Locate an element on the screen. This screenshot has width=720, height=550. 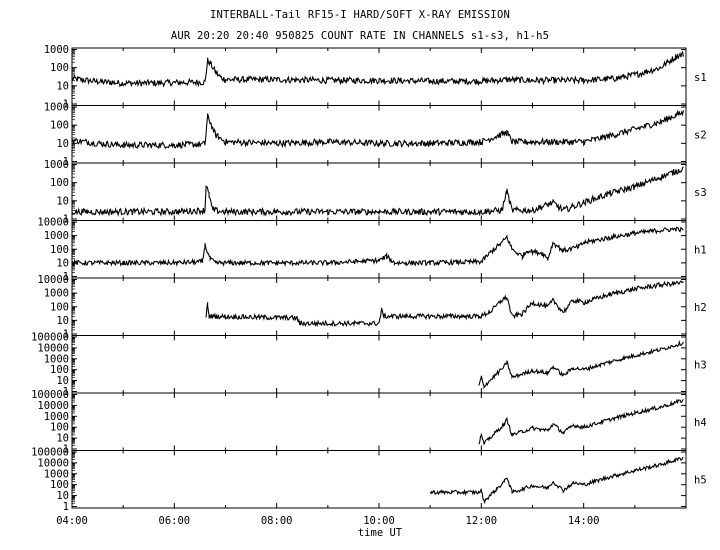
y-tick-label-h1: 10000 is located at coordinates (53, 223).